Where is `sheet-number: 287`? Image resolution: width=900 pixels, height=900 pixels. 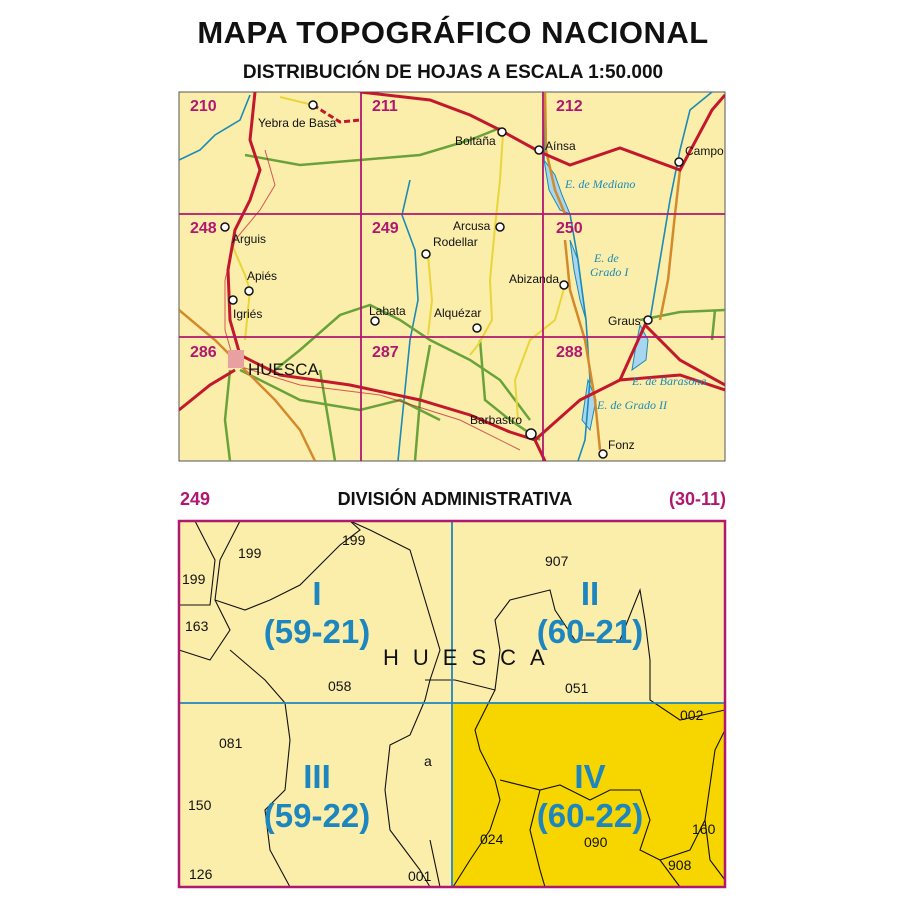 sheet-number: 287 is located at coordinates (385, 352).